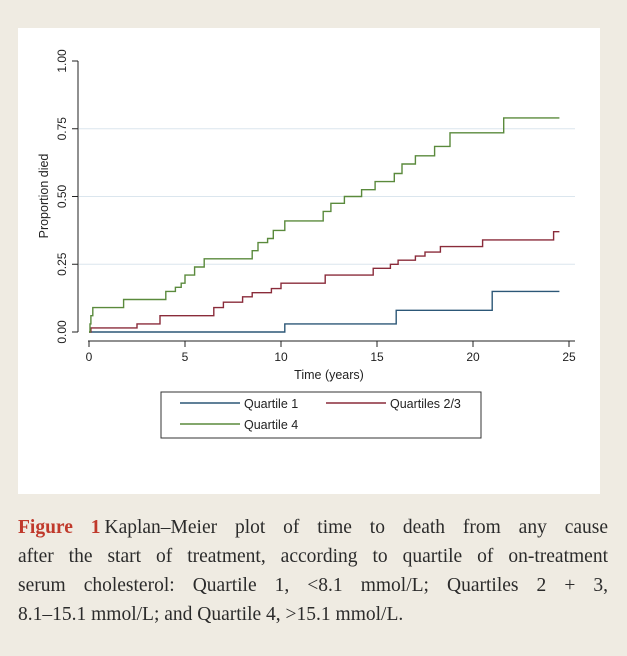  Describe the element at coordinates (271, 425) in the screenshot. I see `legend-label-quartile-4: Quartile 4` at that location.